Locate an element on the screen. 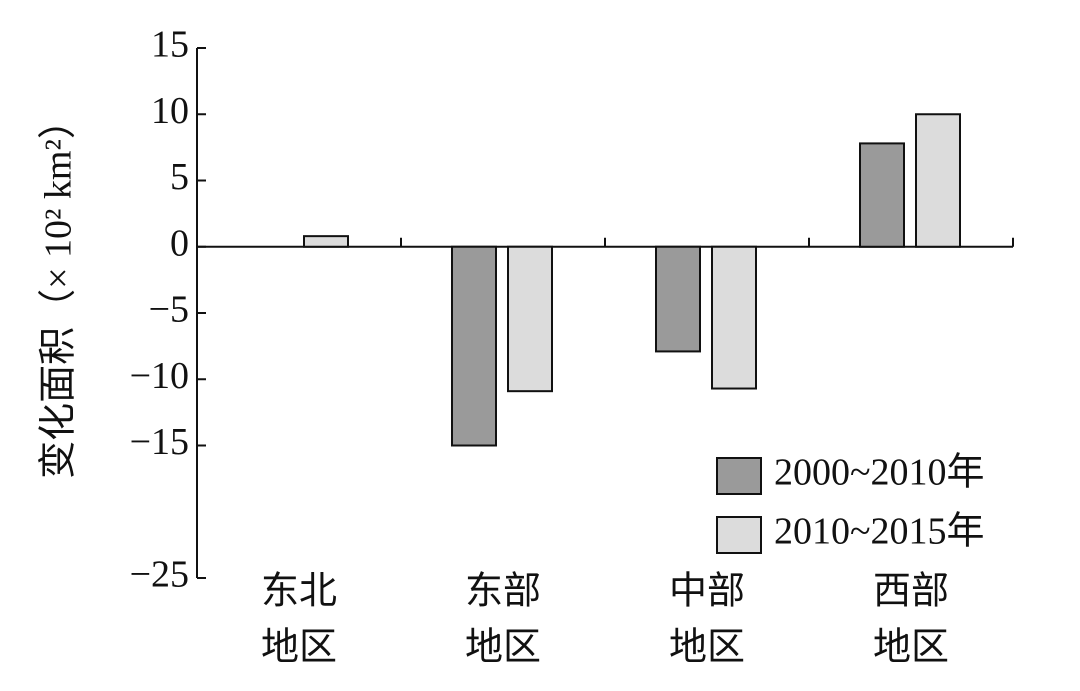 The height and width of the screenshot is (691, 1080). y-tick-label: 0 is located at coordinates (179, 243).